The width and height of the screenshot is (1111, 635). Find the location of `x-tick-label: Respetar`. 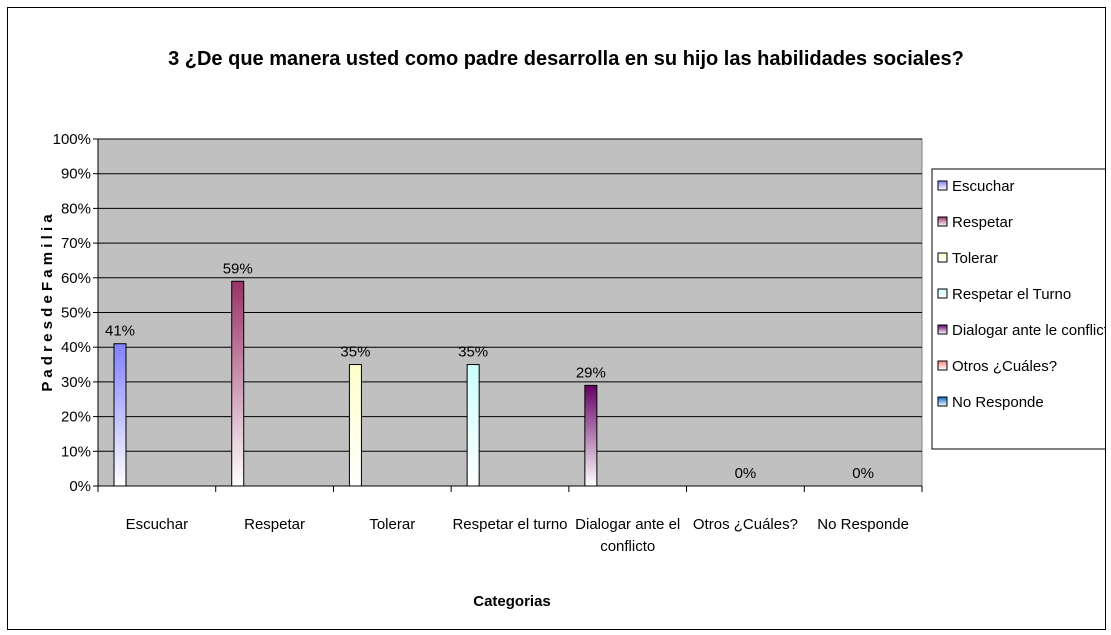

x-tick-label: Respetar is located at coordinates (274, 524).